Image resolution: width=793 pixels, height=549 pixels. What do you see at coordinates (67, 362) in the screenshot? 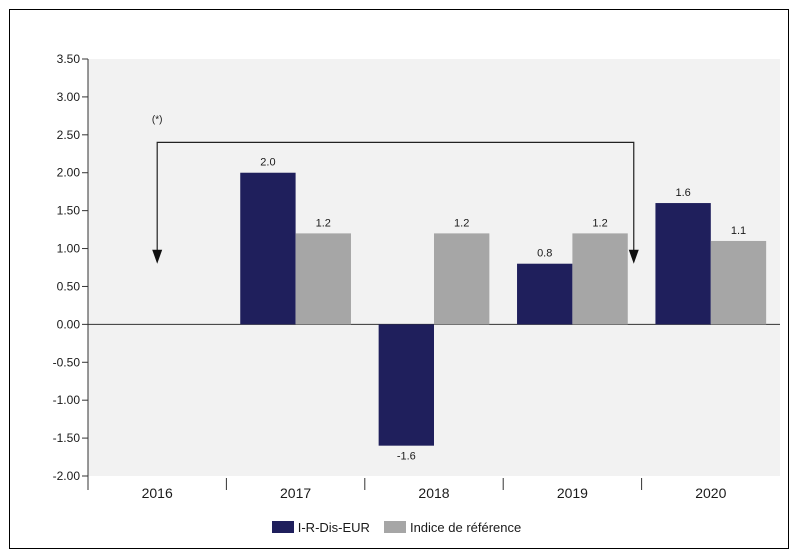
I see `y-tick-label: -0.50` at bounding box center [67, 362].